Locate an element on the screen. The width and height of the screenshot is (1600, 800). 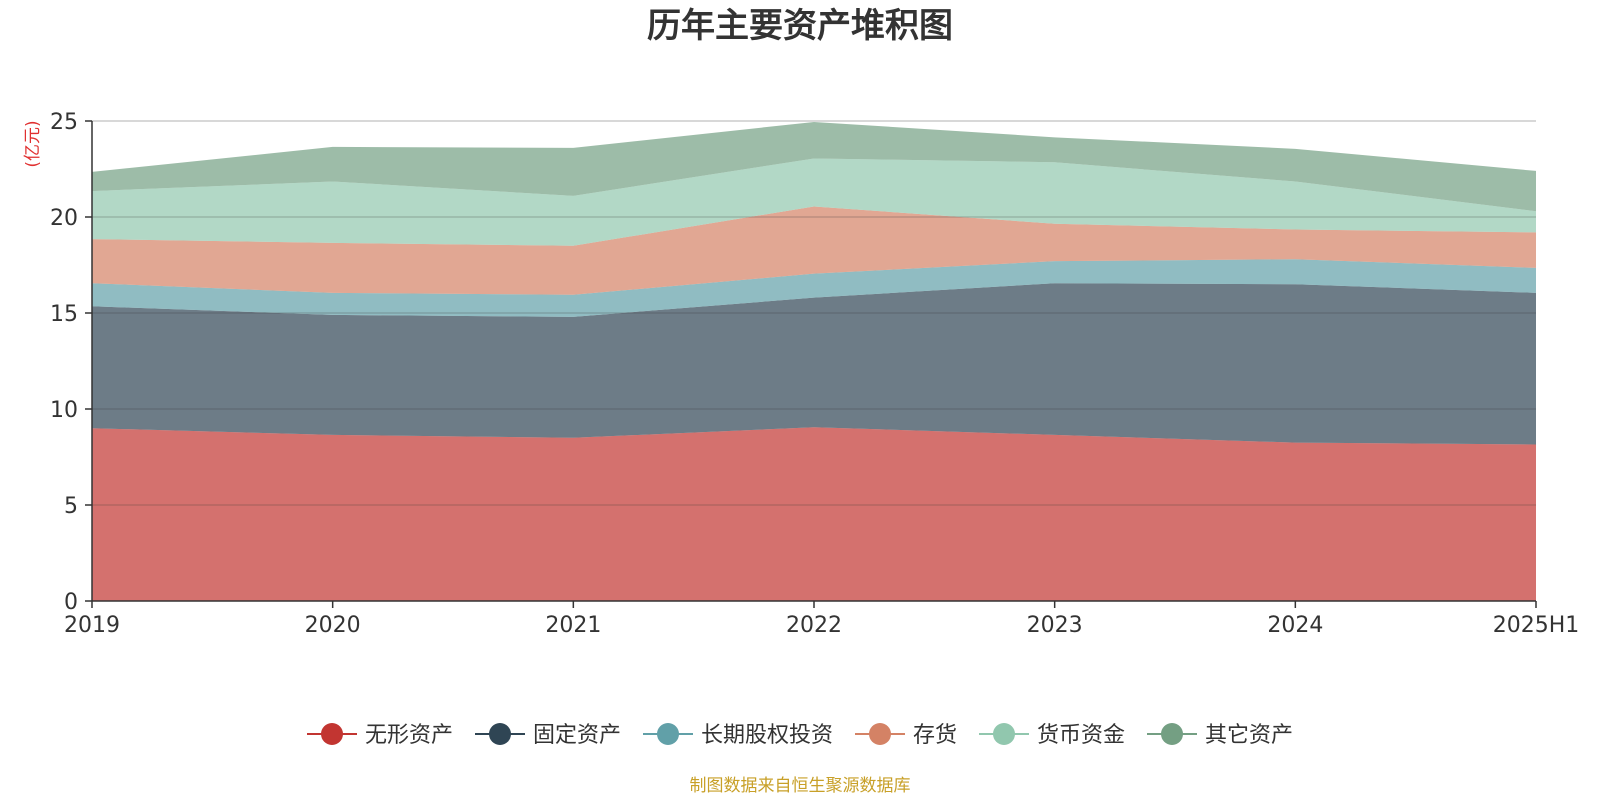
legend-label: 货币资金 is located at coordinates (1081, 735).